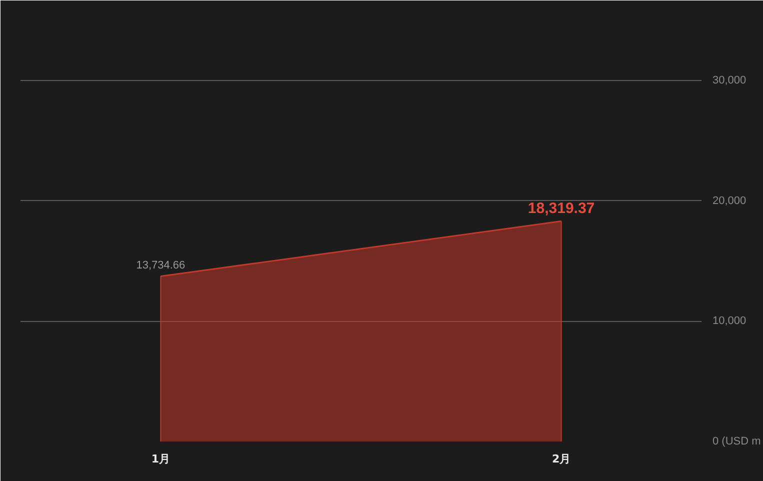 This screenshot has width=763, height=481. What do you see at coordinates (729, 321) in the screenshot?
I see `y-tick-label: 10,000` at bounding box center [729, 321].